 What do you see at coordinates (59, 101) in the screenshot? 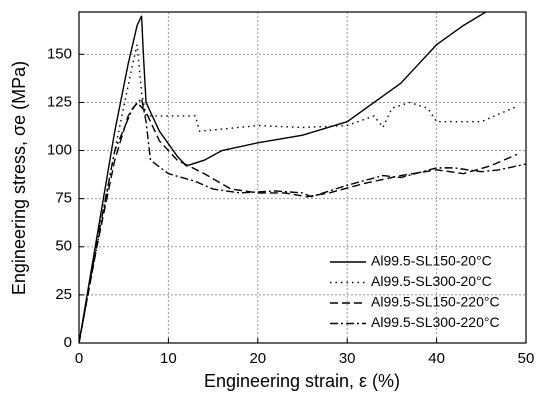
I see `y-tick-label: 125` at bounding box center [59, 101].